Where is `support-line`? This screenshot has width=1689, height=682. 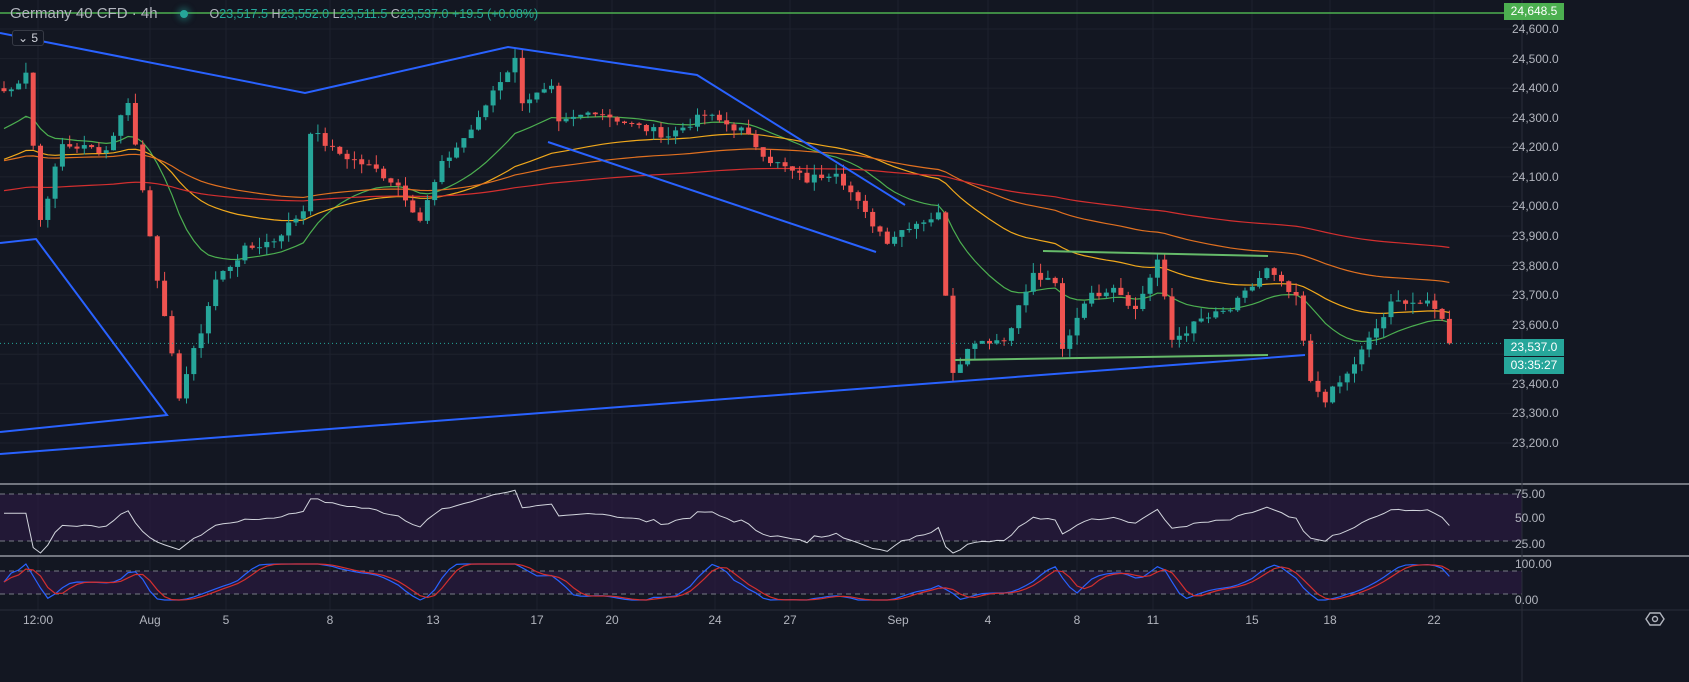
support-line is located at coordinates (1111, 357).